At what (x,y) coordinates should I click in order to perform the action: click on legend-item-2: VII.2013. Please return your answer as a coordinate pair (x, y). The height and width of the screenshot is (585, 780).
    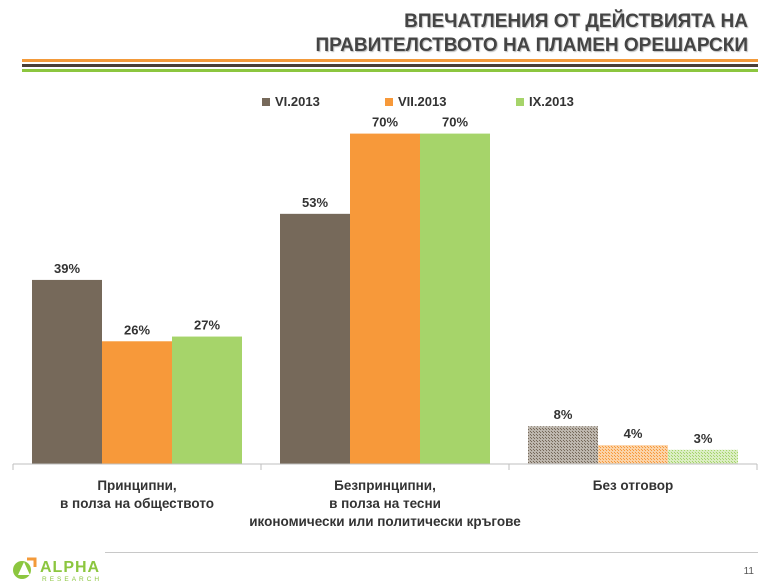
    Looking at the image, I should click on (415, 101).